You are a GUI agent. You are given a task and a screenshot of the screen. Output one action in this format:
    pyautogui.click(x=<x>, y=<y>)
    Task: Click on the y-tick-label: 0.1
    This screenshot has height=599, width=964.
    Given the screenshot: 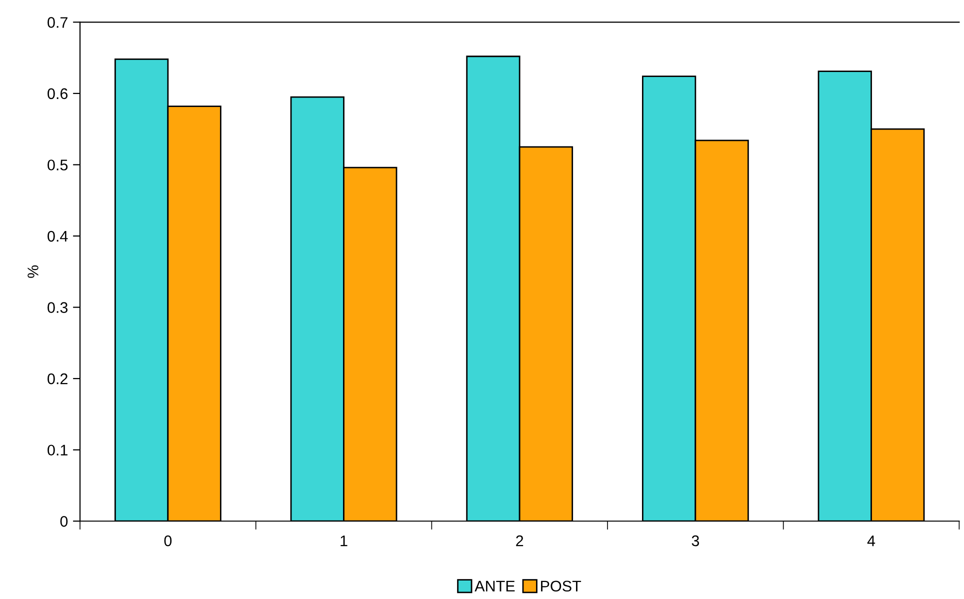 What is the action you would take?
    pyautogui.click(x=58, y=450)
    